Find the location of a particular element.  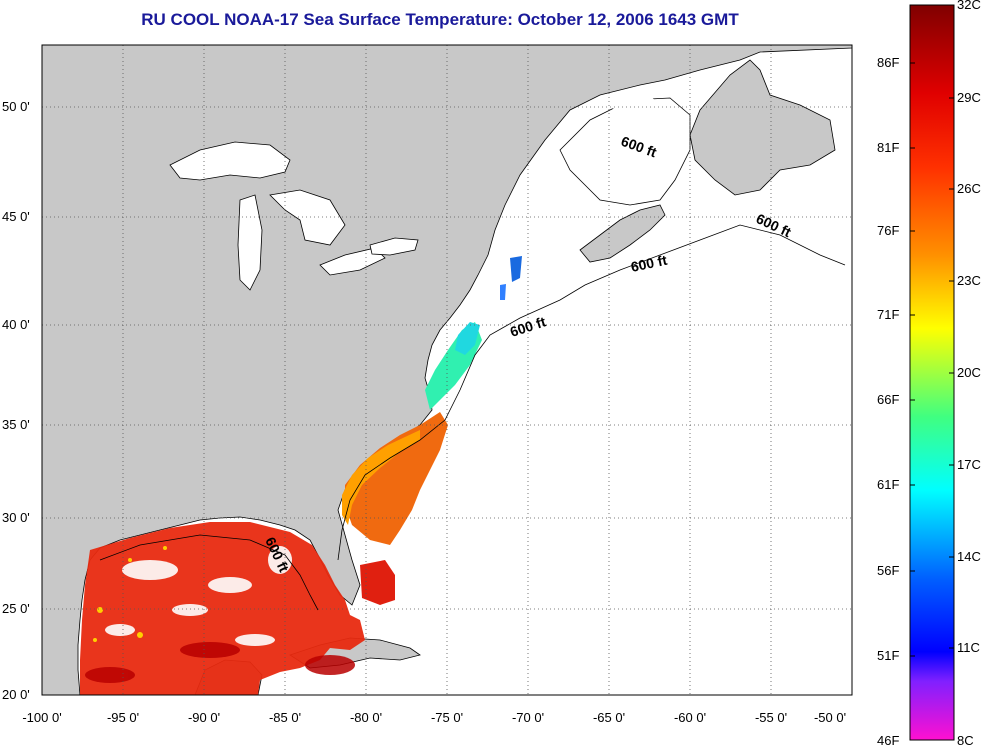

celsius-labels: 32C 29C 26C 23C 20C 17C 14C 11C 8C is located at coordinates (969, 374).